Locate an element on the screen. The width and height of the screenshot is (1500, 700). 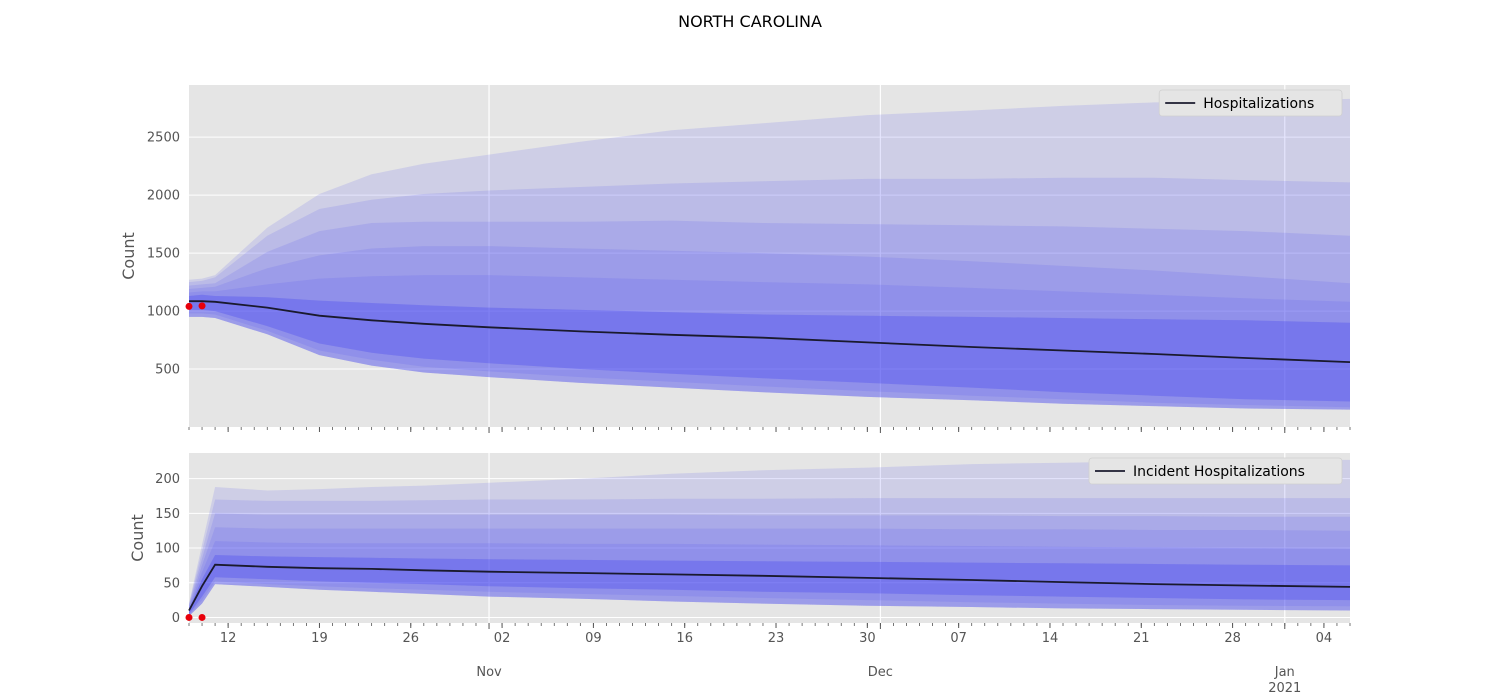
y-tick-label: 1500 is located at coordinates (163, 254).